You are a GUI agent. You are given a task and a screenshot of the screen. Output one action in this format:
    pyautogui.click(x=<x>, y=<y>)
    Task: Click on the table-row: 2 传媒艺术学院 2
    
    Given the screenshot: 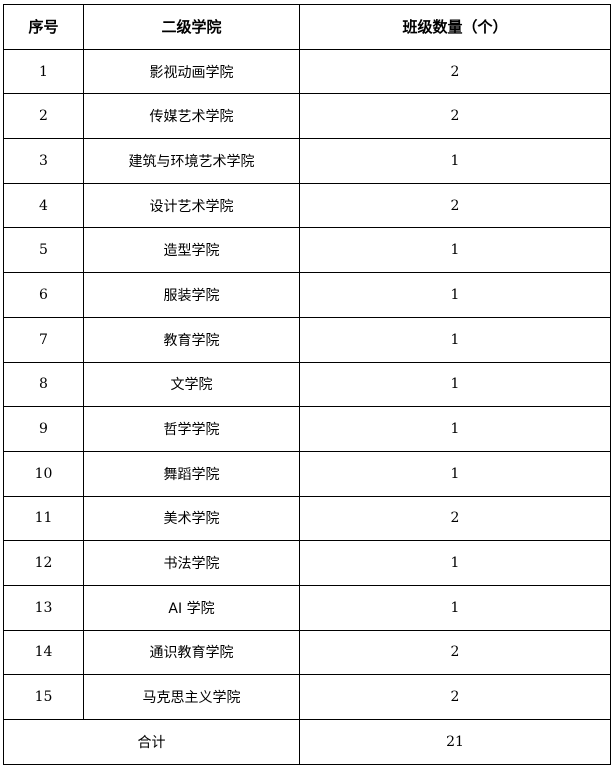 What is the action you would take?
    pyautogui.click(x=307, y=116)
    